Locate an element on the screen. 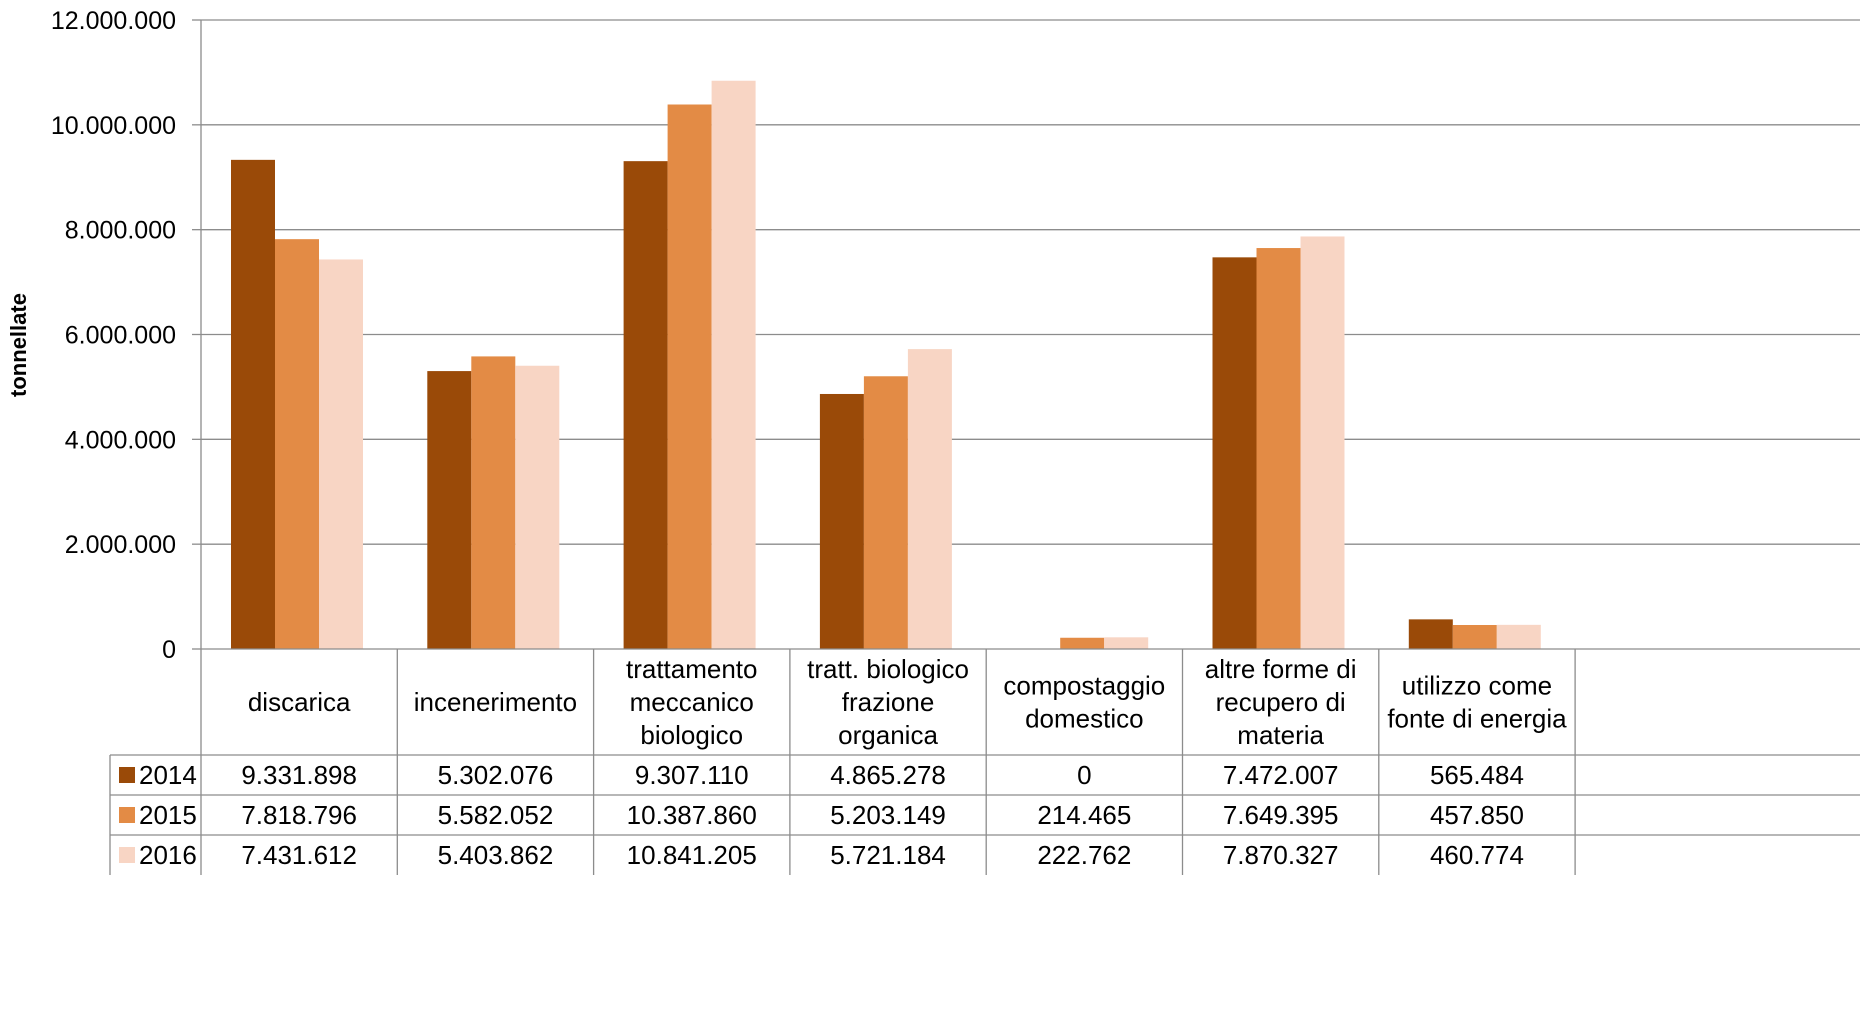  category-label: trattamento is located at coordinates (692, 669).